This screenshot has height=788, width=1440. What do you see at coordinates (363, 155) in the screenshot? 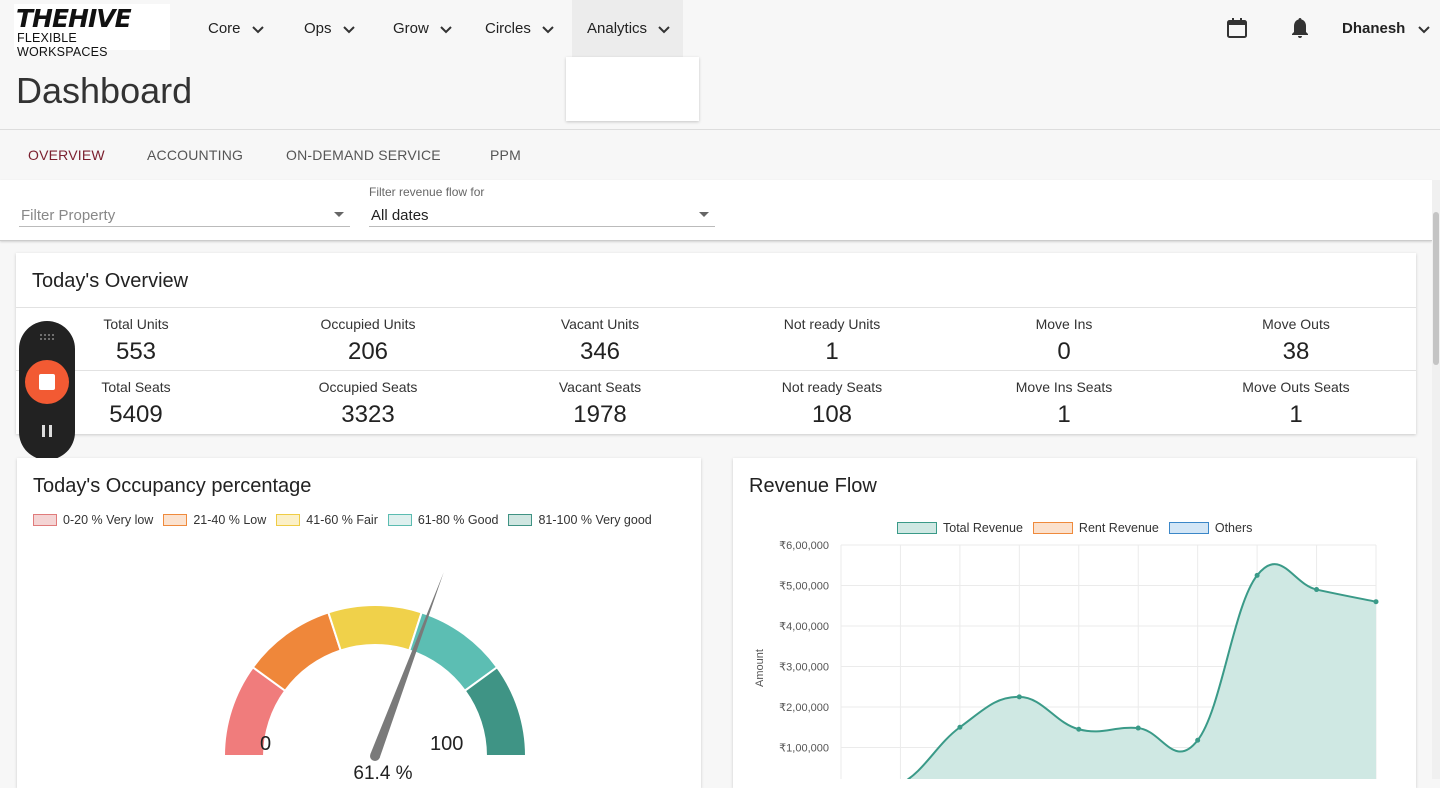
I see `tab-on-demand-service: ON-DEMAND SERVICE` at bounding box center [363, 155].